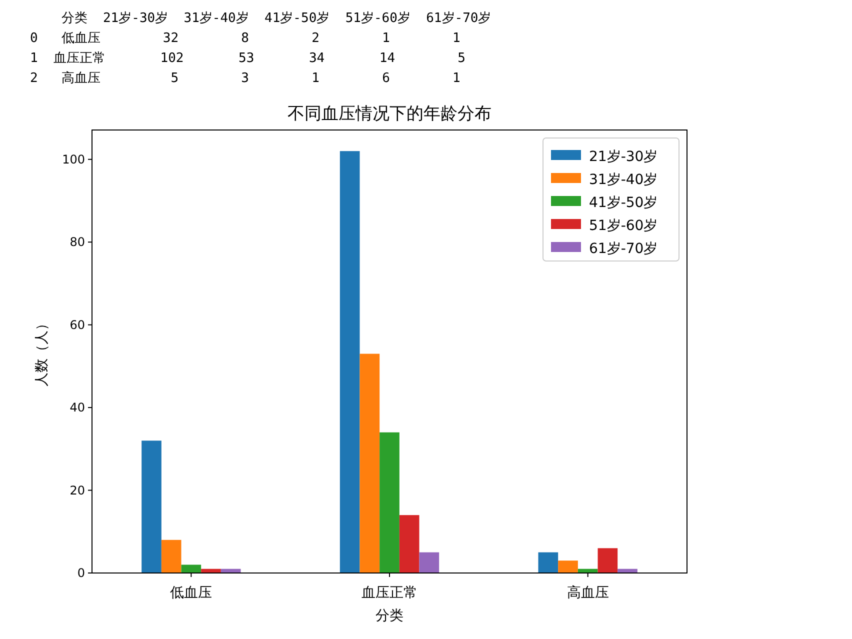 The image size is (852, 639). I want to click on y-tick-label: 100, so click(73, 159).